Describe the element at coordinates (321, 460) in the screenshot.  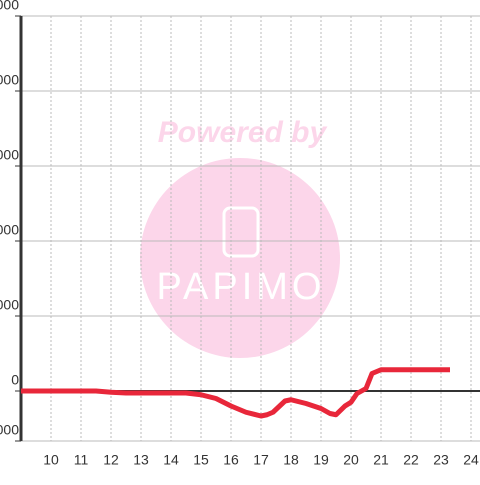
I see `x-tick-label: 19` at that location.